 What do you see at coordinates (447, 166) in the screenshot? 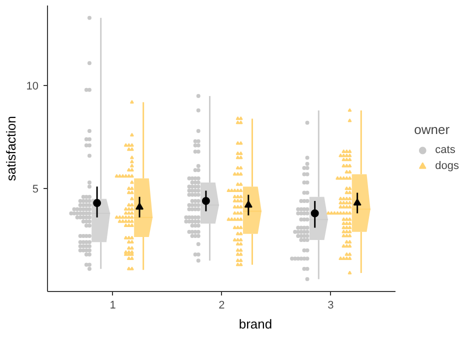
I see `legend-label: dogs` at bounding box center [447, 166].